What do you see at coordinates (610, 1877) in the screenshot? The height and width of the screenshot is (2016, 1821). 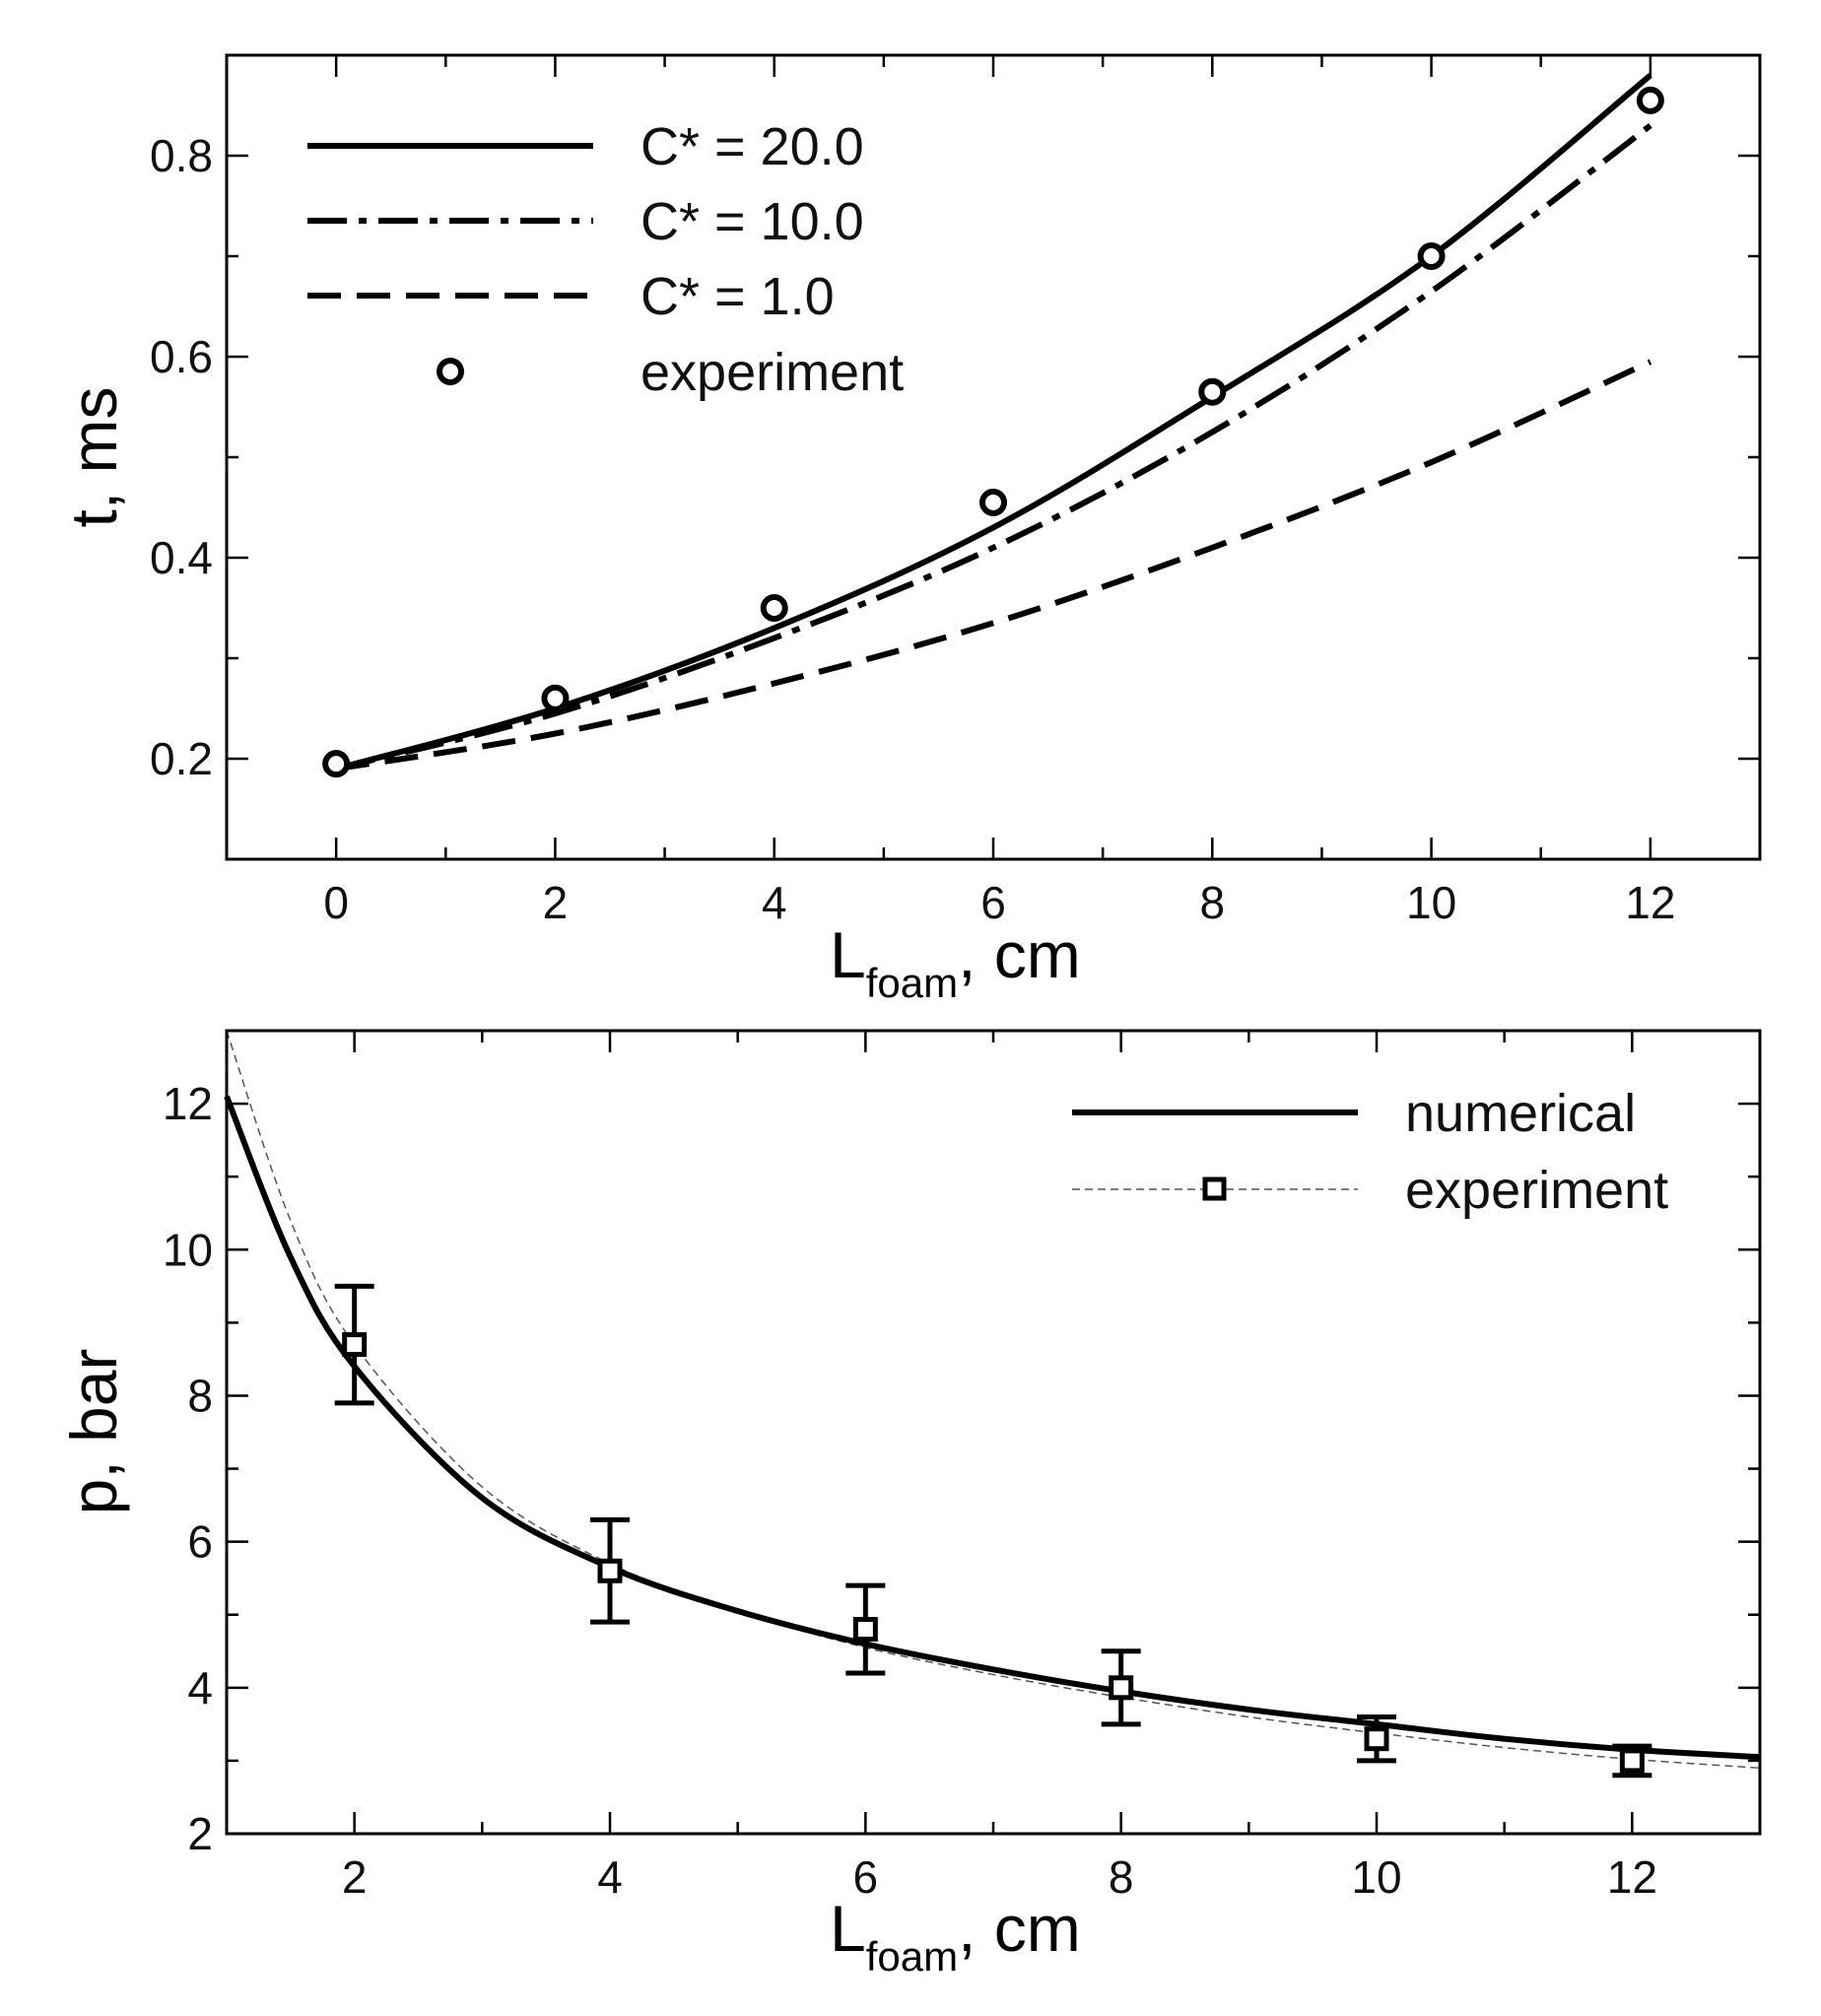 I see `bottom-x-tick-label: 4` at bounding box center [610, 1877].